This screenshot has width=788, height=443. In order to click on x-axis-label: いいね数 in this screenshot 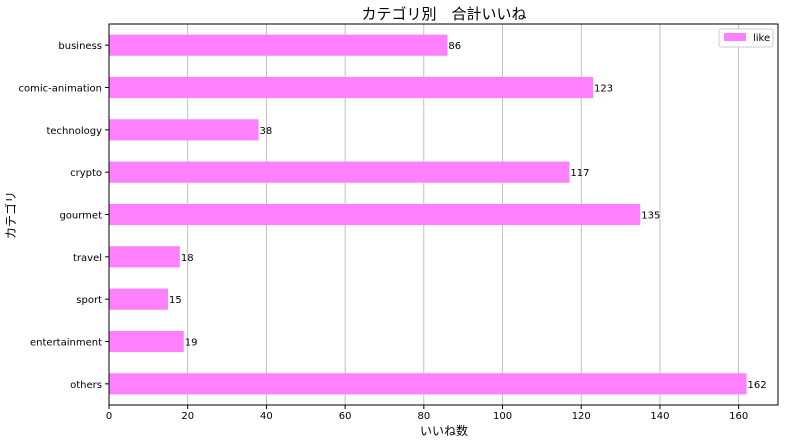, I will do `click(444, 430)`.